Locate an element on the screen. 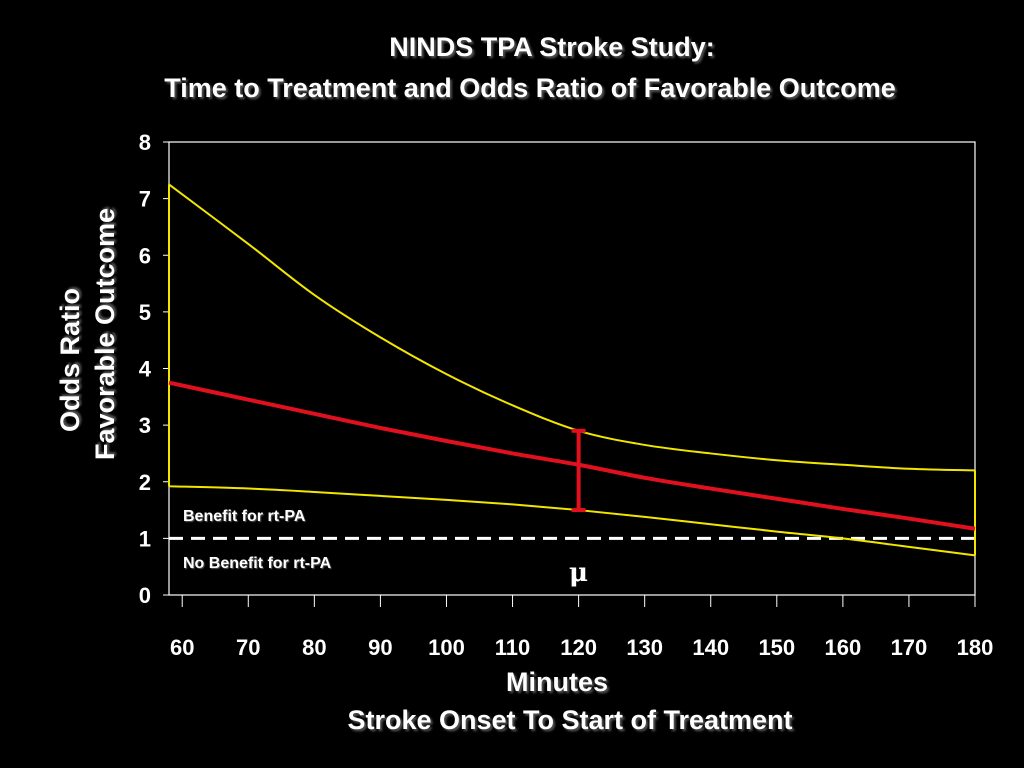  x-axis-title-line-2: Stroke Onset To Start of Treatment is located at coordinates (570, 720).